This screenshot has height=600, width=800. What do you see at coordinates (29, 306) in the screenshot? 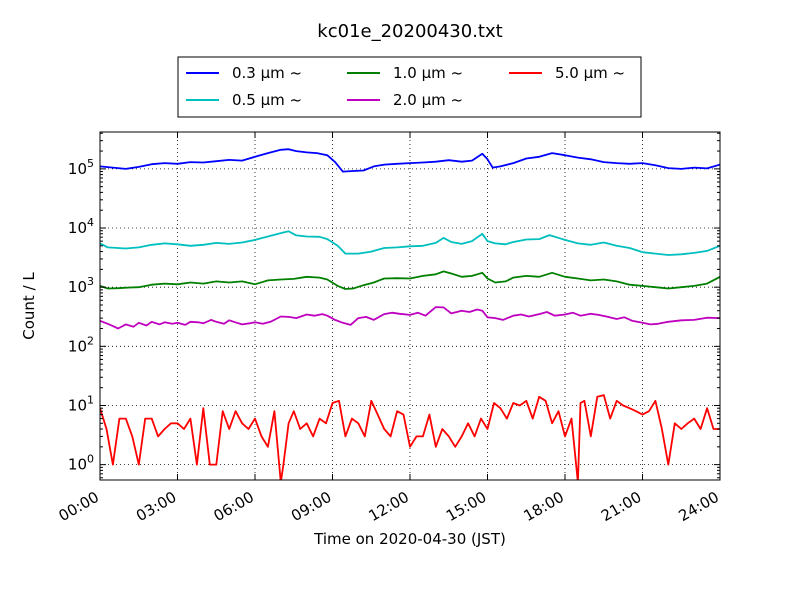
I see `y-axis-label: Count / L` at bounding box center [29, 306].